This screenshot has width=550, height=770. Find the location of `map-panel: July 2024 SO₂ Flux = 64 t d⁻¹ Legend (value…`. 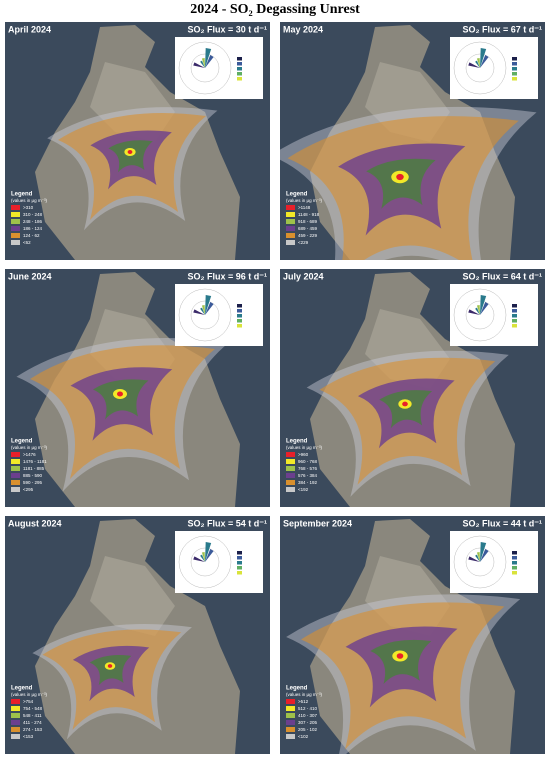

map-panel: July 2024 SO₂ Flux = 64 t d⁻¹ Legend (value… is located at coordinates (412, 388).